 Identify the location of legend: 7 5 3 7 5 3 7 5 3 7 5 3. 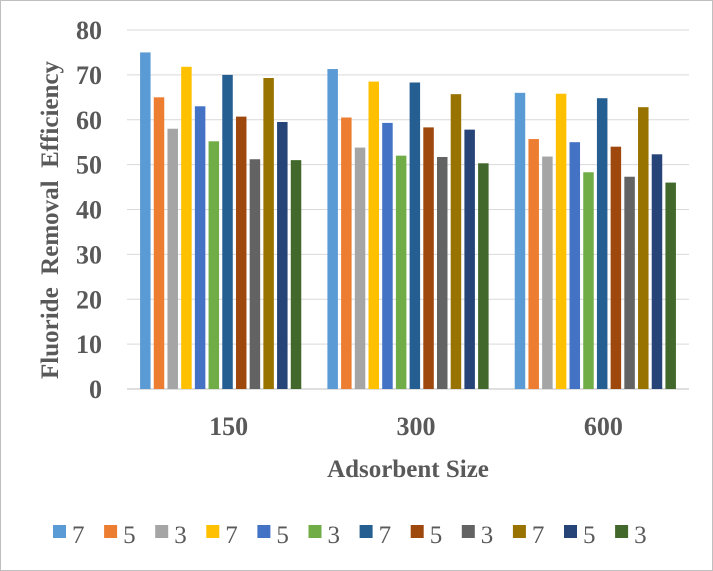
(350, 535).